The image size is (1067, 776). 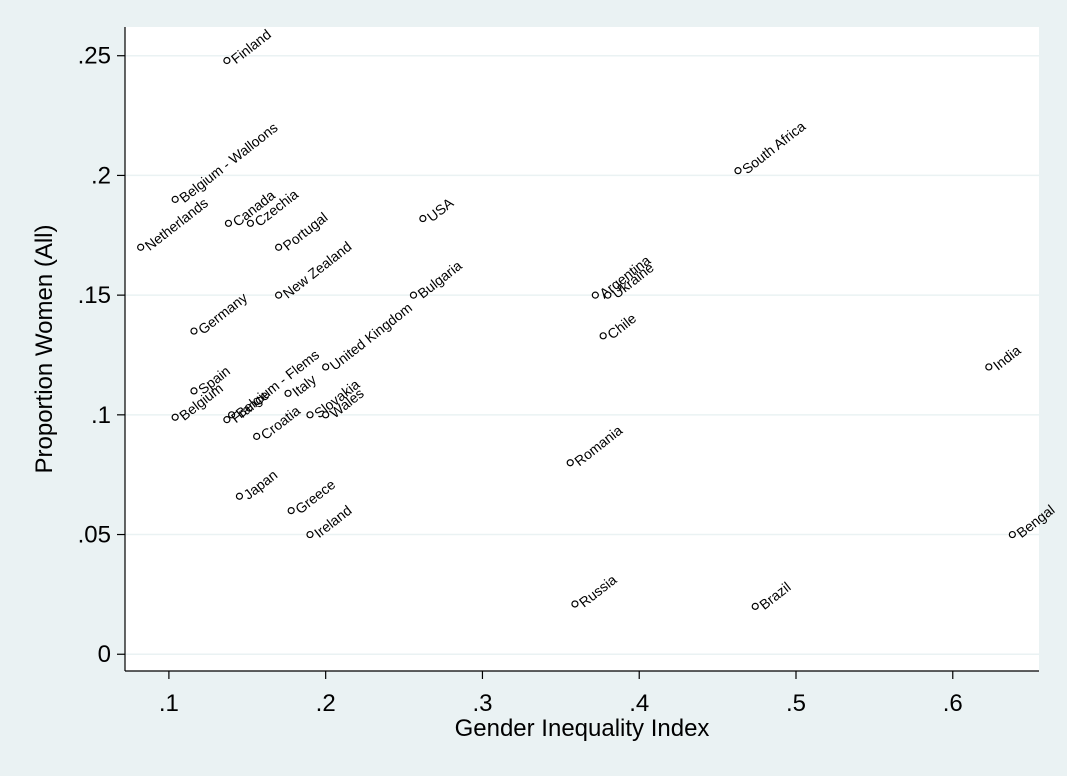 I want to click on y-tick-label: .05, so click(x=94, y=535).